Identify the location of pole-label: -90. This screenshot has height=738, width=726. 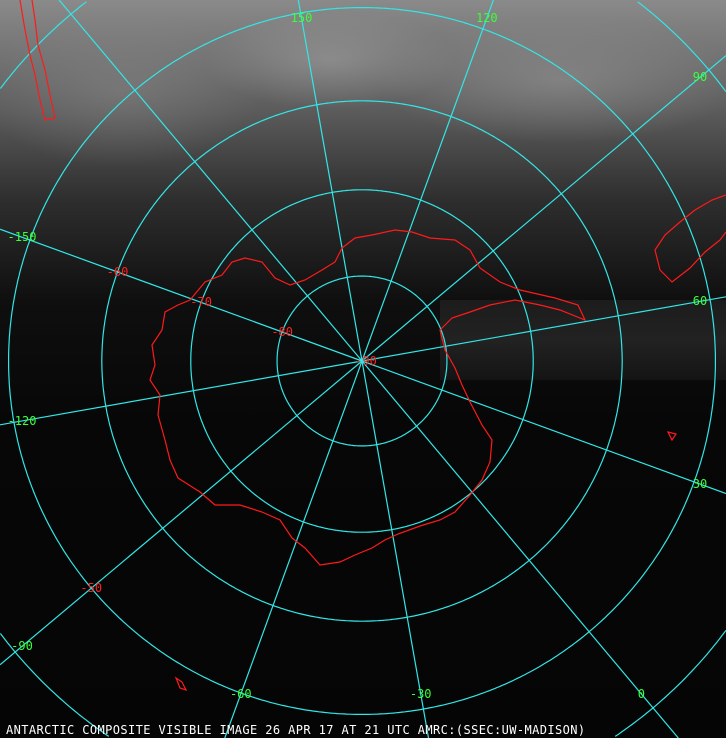
(366, 361).